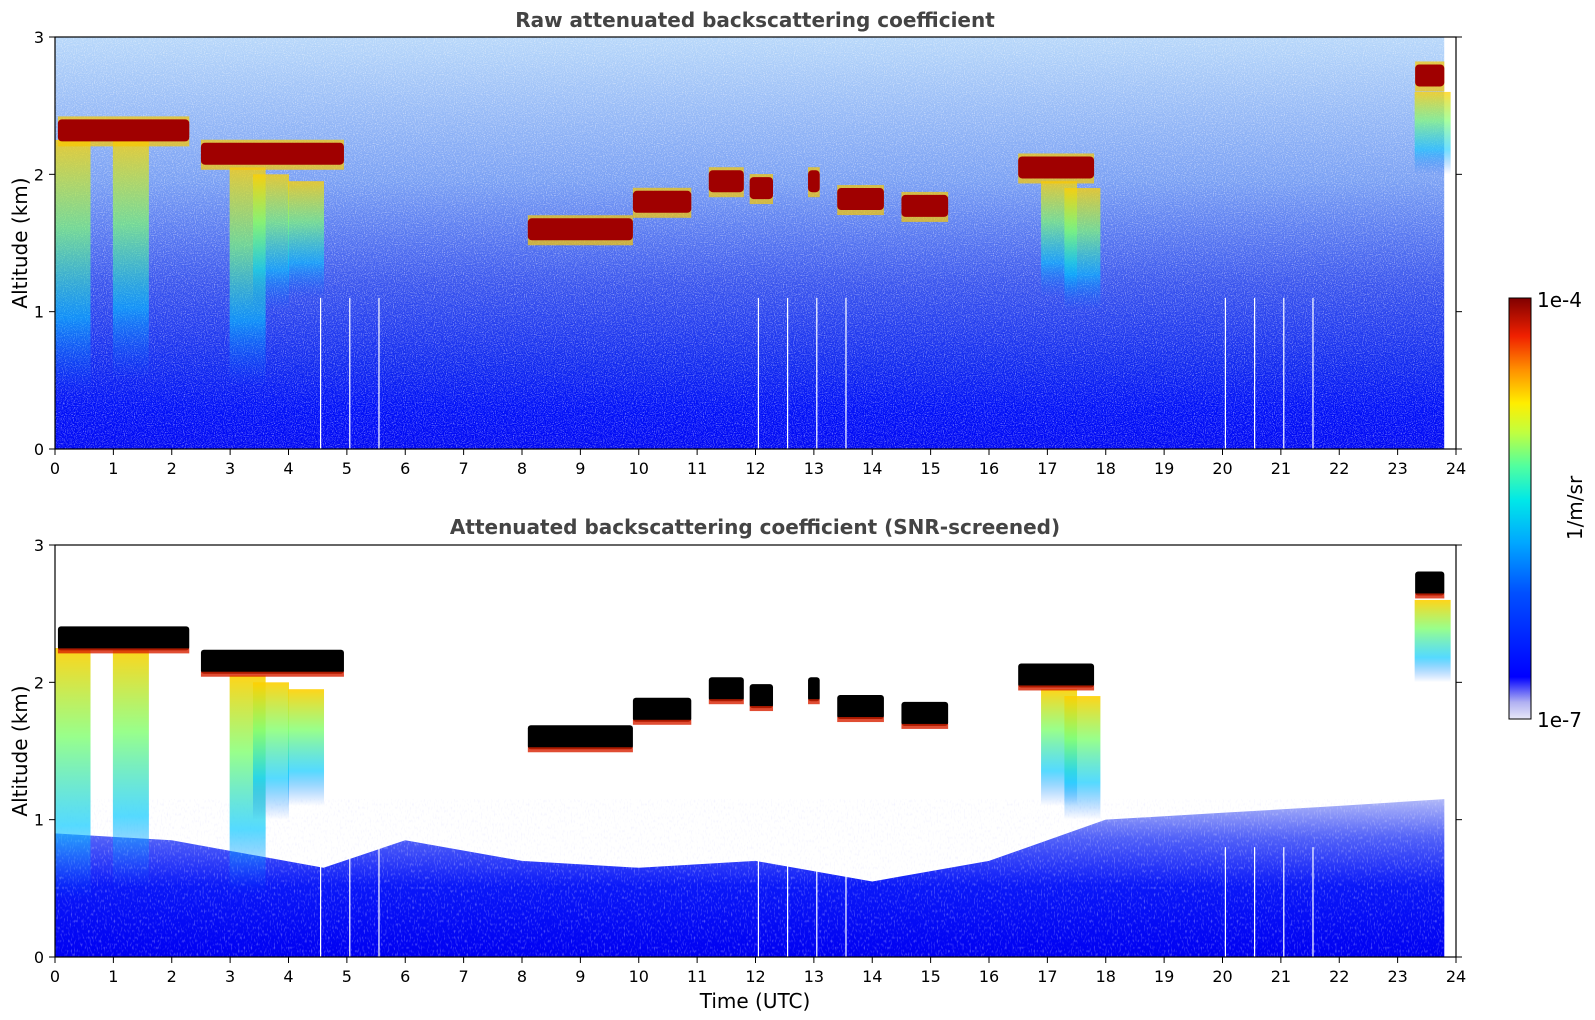 This screenshot has height=1020, width=1595. Describe the element at coordinates (20, 242) in the screenshot. I see `raw-y-axis-label: Altitude (km)` at that location.